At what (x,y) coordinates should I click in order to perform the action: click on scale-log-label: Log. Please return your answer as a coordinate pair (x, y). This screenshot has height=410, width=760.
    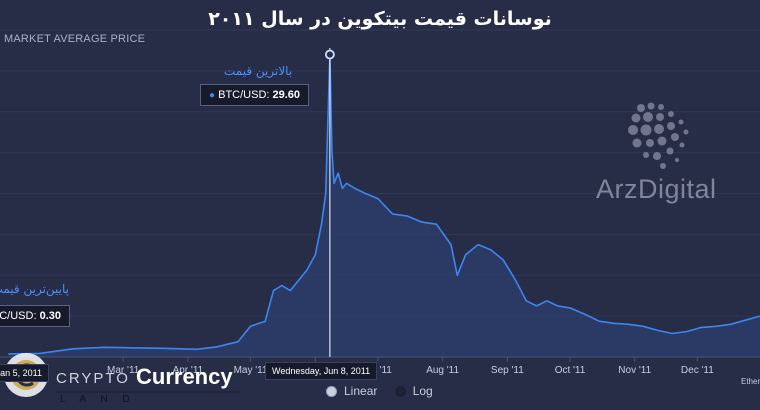
    Looking at the image, I should click on (422, 391).